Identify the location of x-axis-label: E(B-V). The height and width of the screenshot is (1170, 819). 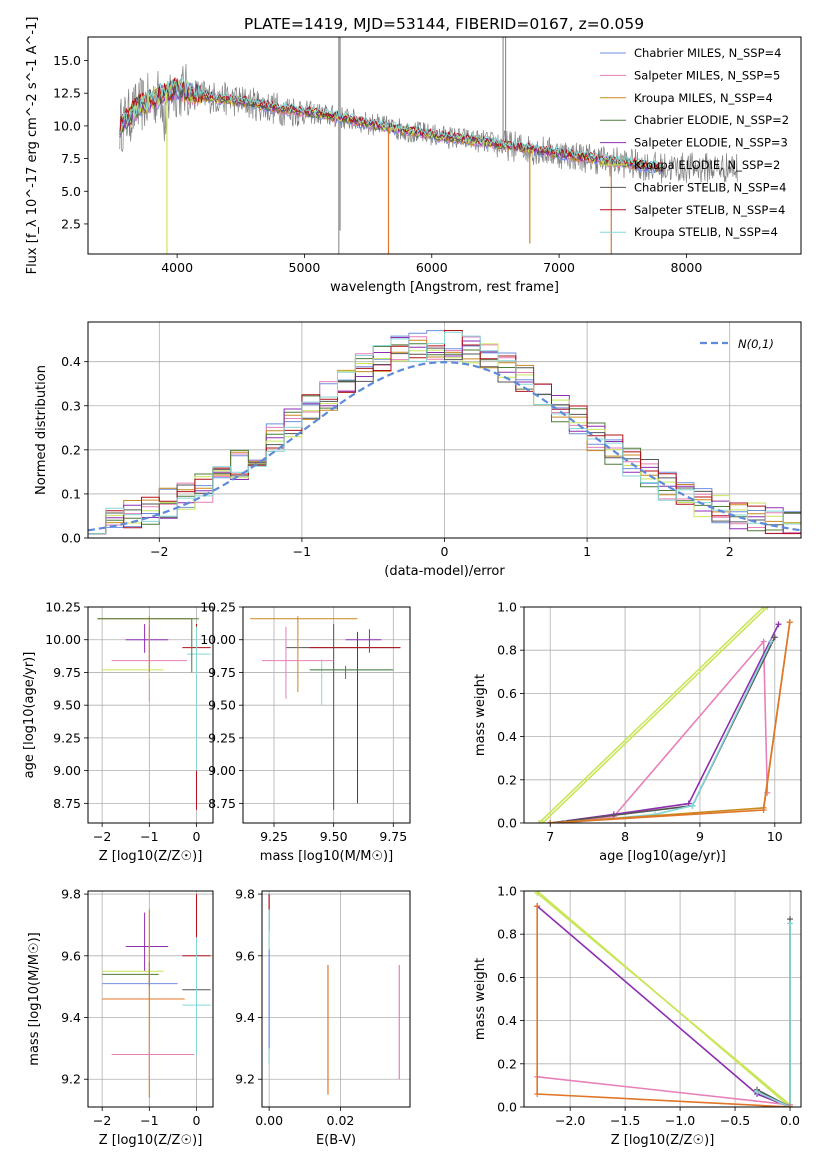
(336, 1140).